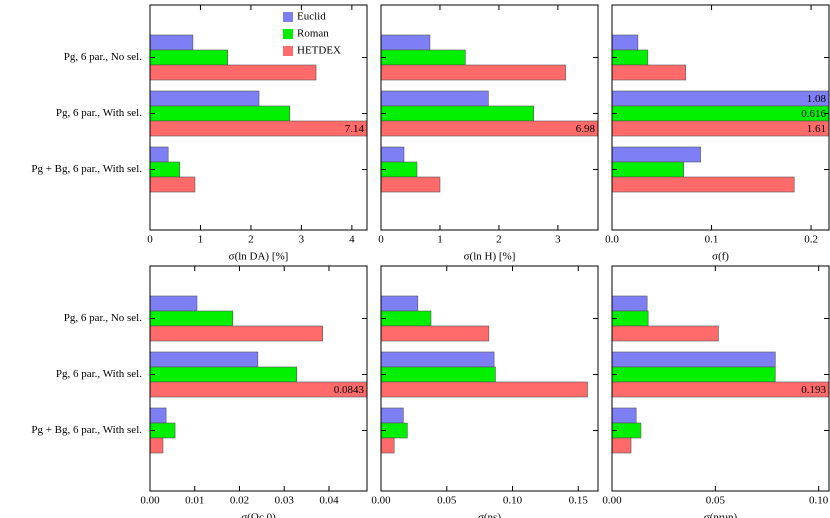 This screenshot has width=830, height=518. Describe the element at coordinates (489, 515) in the screenshot. I see `x-axis-label: σ(ns)` at that location.